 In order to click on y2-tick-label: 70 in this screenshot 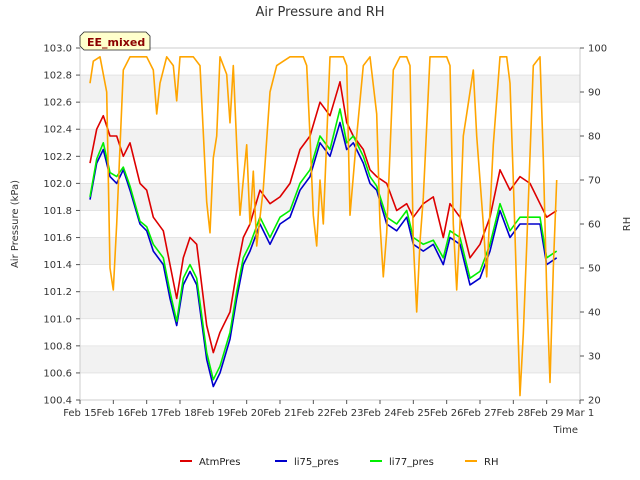, I will do `click(594, 181)`.